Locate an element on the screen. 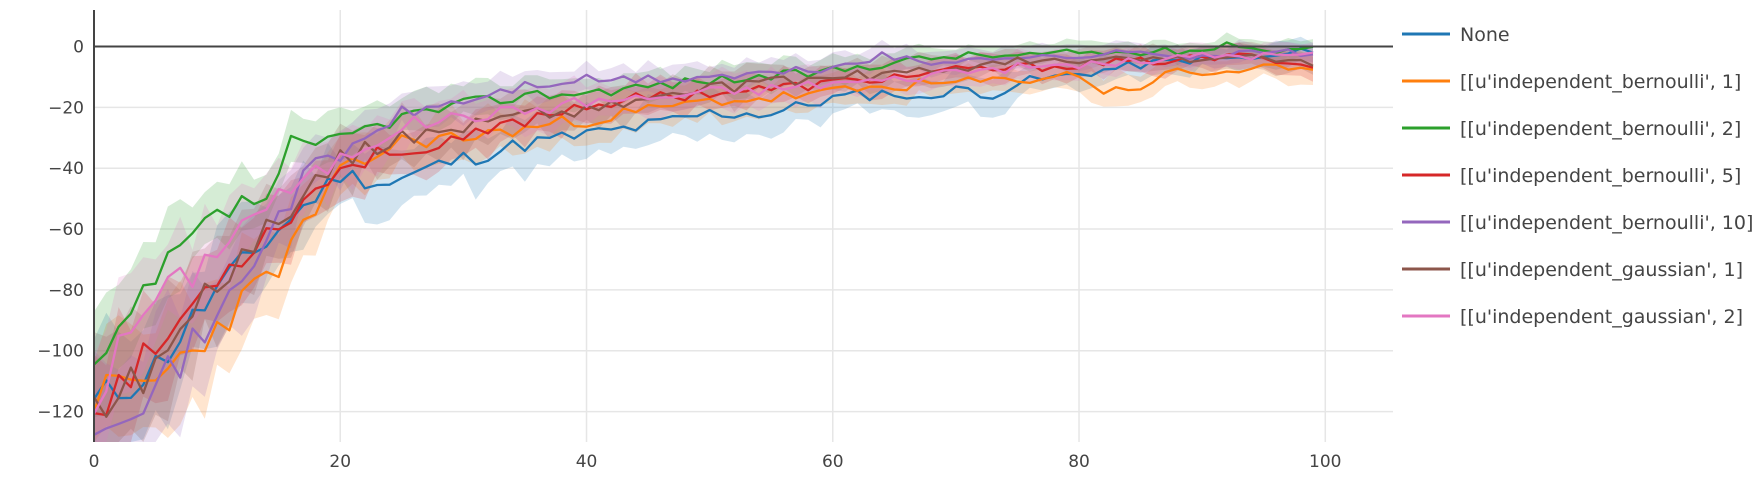 The width and height of the screenshot is (1752, 484). legend-item: [[u'independent_bernoulli', 10] is located at coordinates (1577, 223).